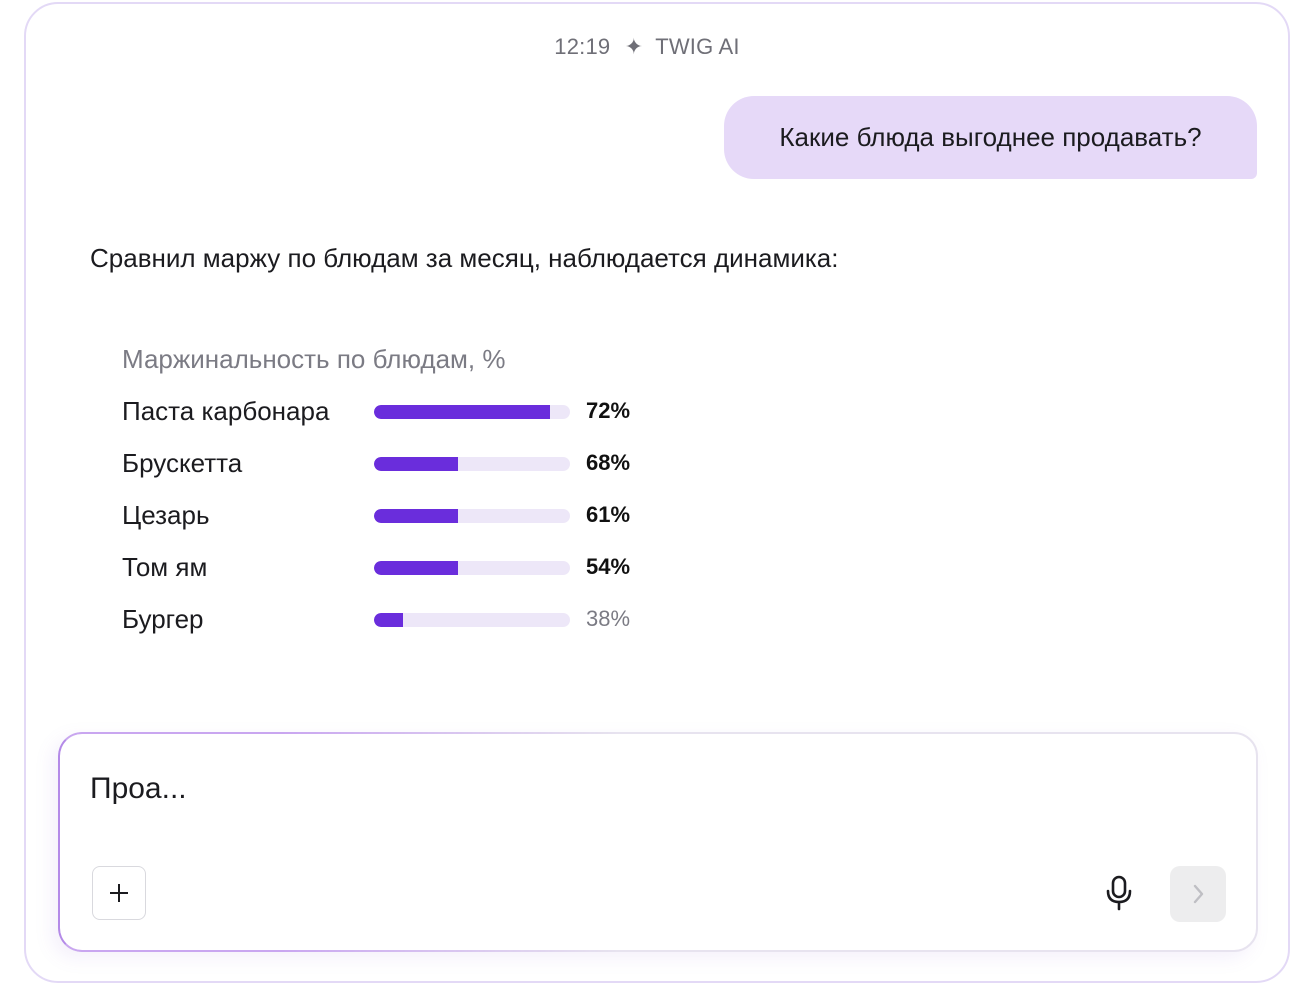 This screenshot has height=988, width=1294. Describe the element at coordinates (608, 410) in the screenshot. I see `chart-value-label: 72%` at that location.